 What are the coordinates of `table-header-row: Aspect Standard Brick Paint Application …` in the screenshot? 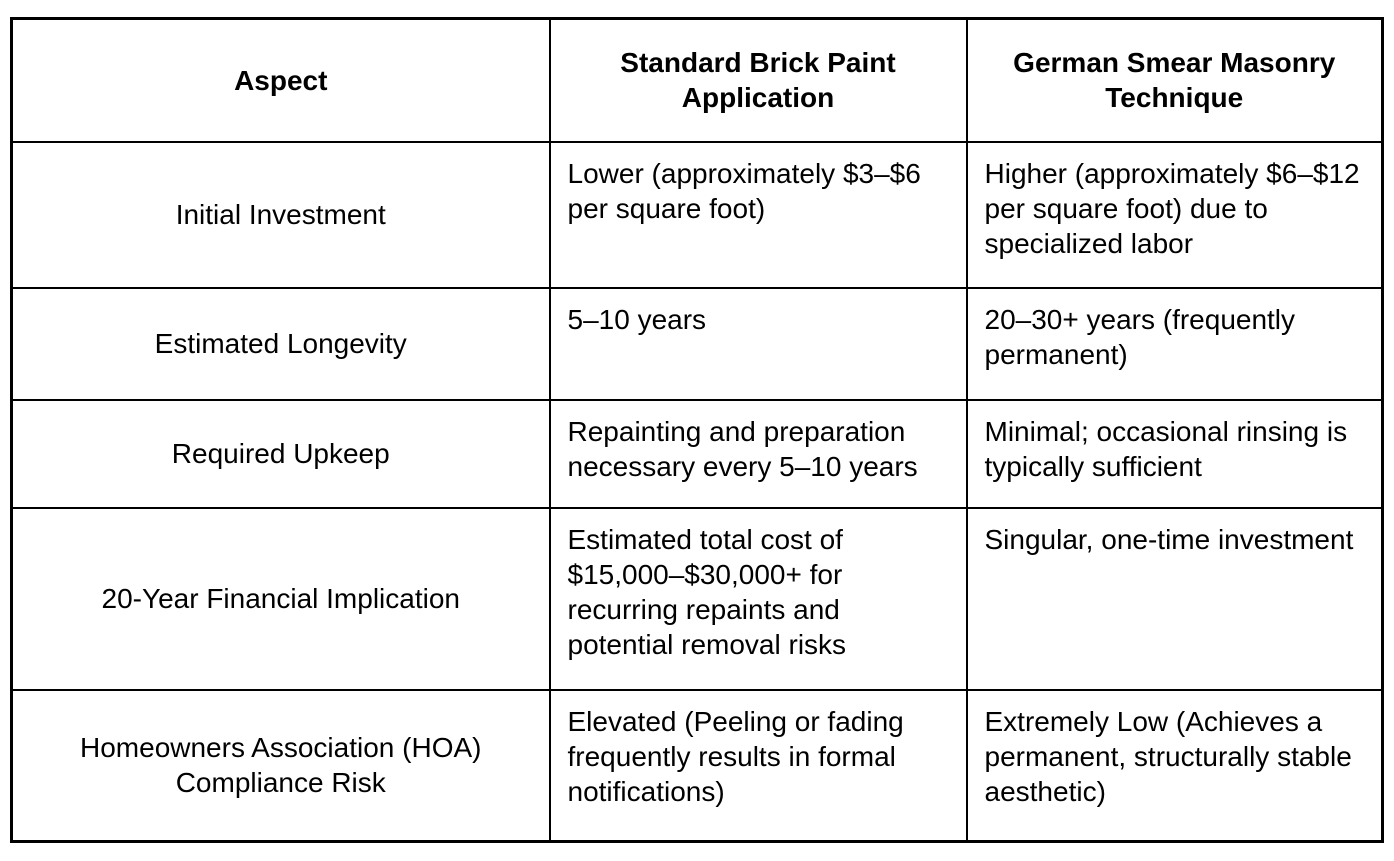 It's located at (697, 80).